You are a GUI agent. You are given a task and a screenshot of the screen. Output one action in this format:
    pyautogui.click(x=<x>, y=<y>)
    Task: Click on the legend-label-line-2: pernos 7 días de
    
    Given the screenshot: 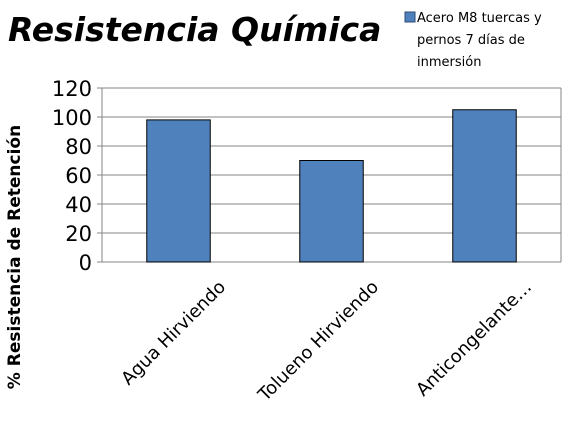 What is the action you would take?
    pyautogui.click(x=471, y=40)
    